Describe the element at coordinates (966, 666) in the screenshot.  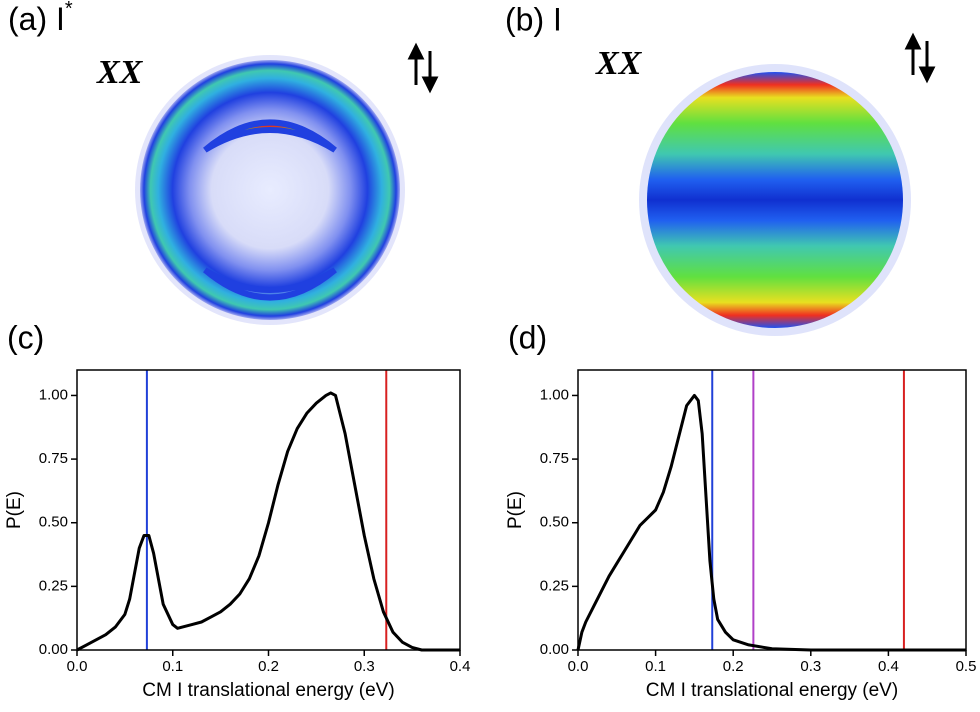
I see `x-tick-label: 0.5` at that location.